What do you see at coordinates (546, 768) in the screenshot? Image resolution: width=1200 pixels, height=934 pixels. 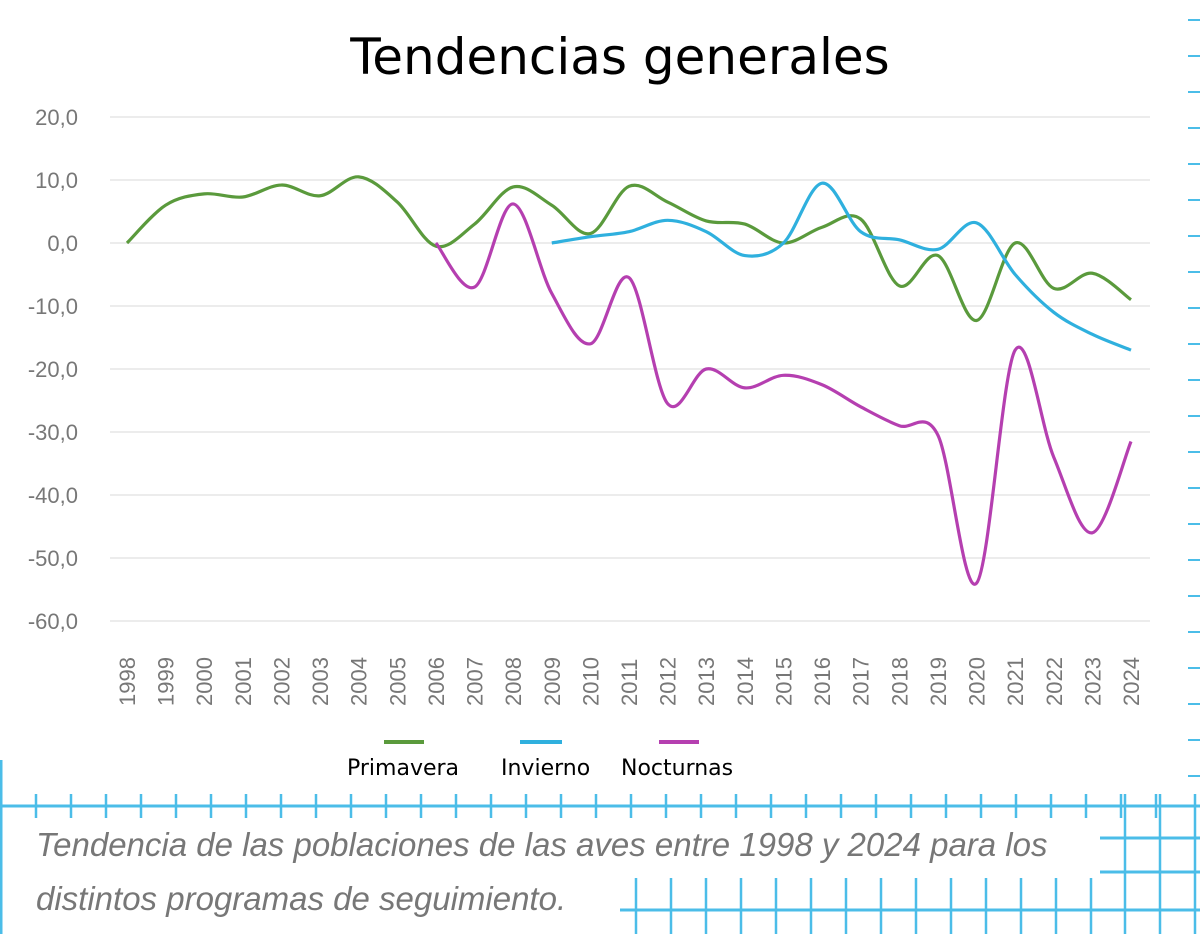 I see `legend-label-invierno: Invierno` at bounding box center [546, 768].